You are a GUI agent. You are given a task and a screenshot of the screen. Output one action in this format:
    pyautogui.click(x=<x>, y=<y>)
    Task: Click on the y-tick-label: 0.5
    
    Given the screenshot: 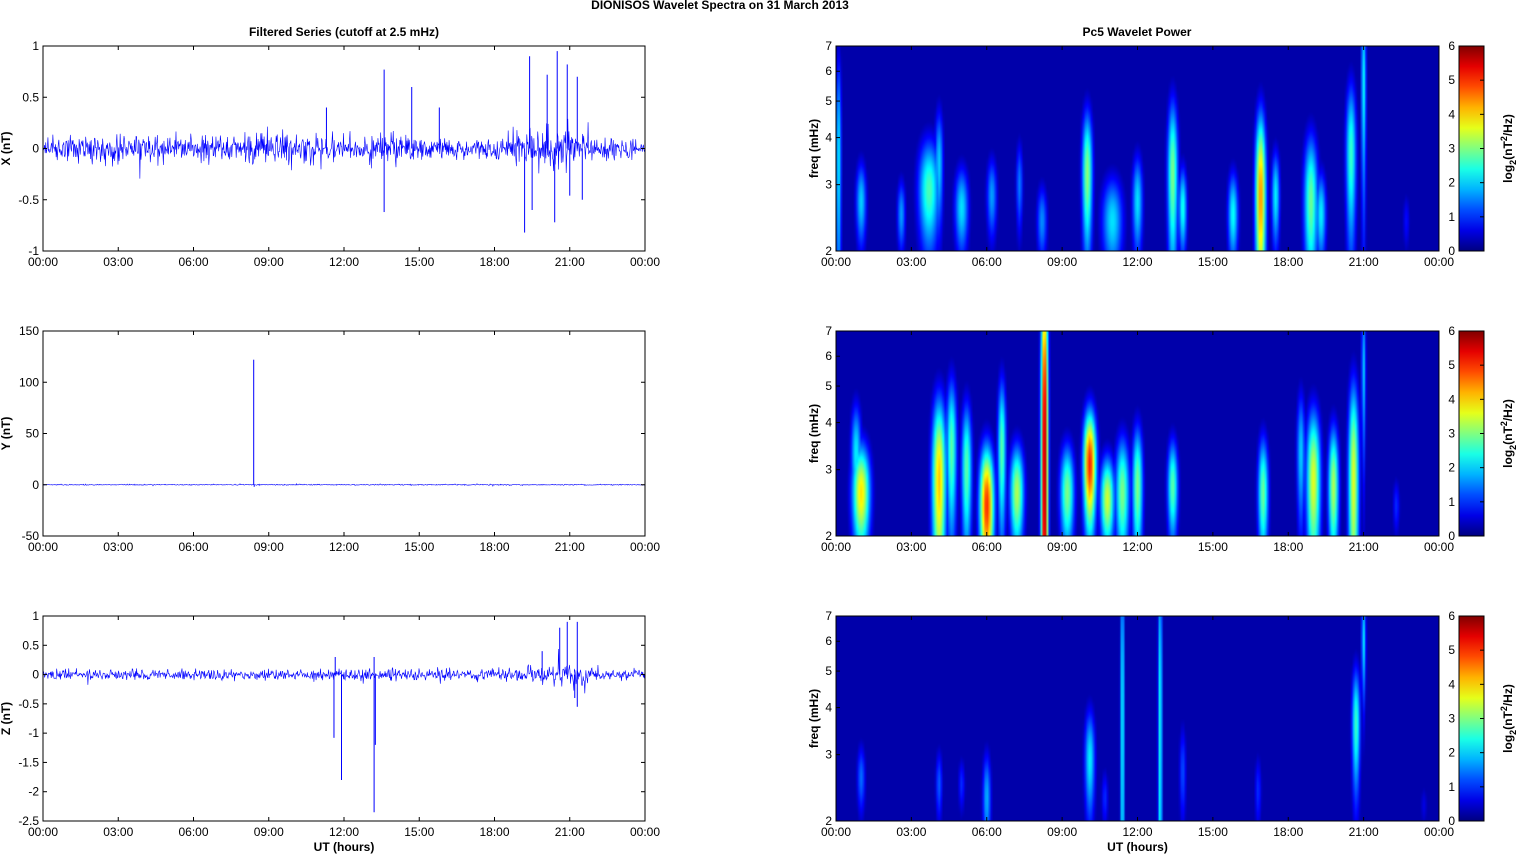 What is the action you would take?
    pyautogui.click(x=30, y=97)
    